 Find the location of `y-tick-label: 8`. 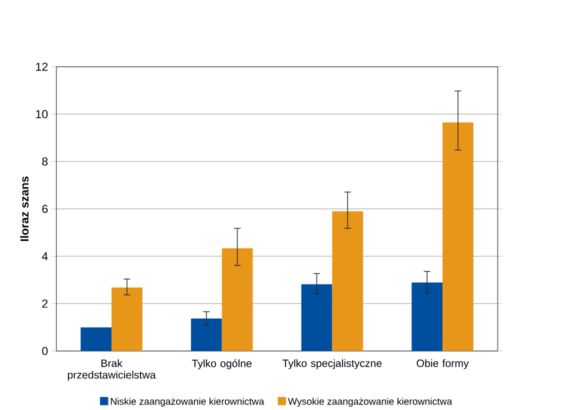

y-tick-label: 8 is located at coordinates (45, 161).